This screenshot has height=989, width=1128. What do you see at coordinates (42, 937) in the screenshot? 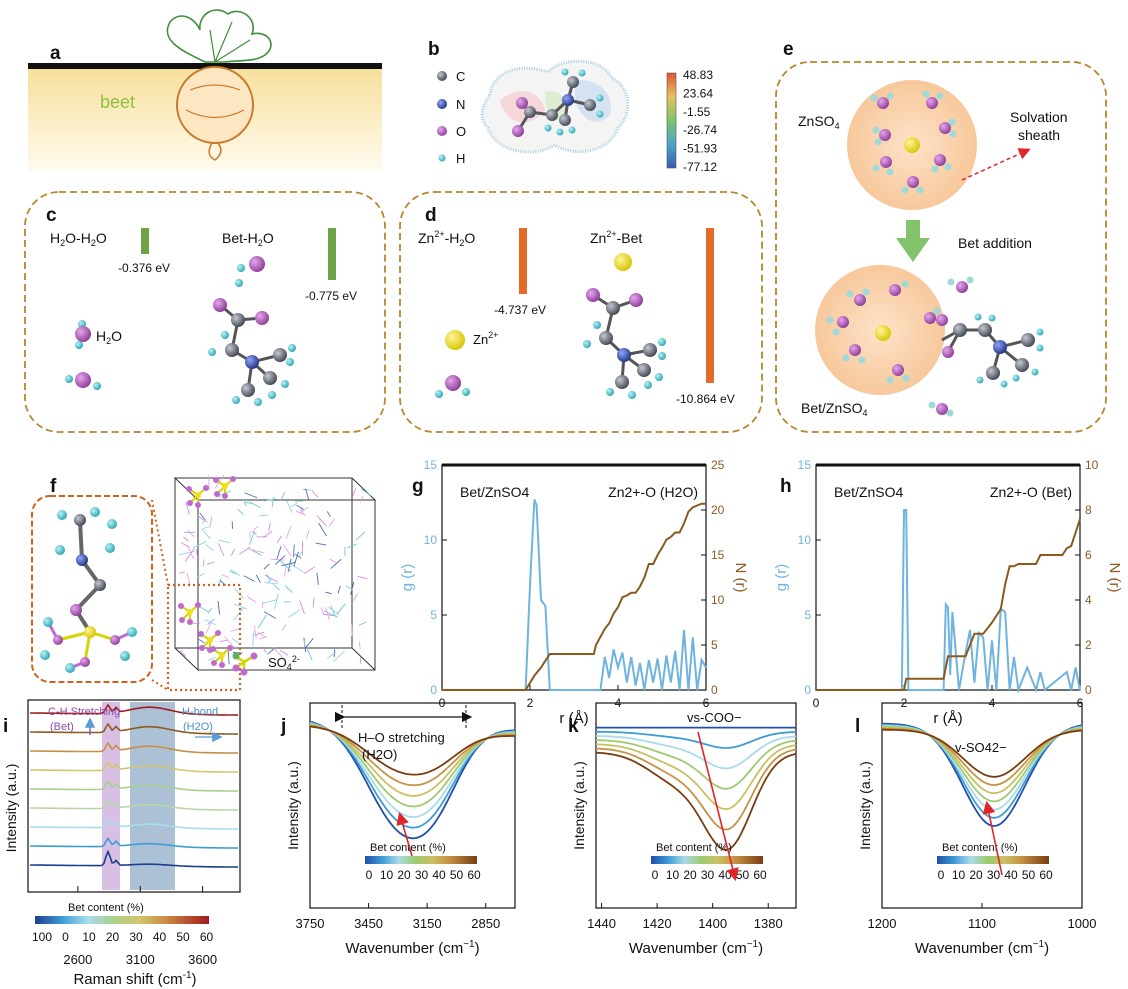
I see `i-colorbar-tick: 100` at bounding box center [42, 937].